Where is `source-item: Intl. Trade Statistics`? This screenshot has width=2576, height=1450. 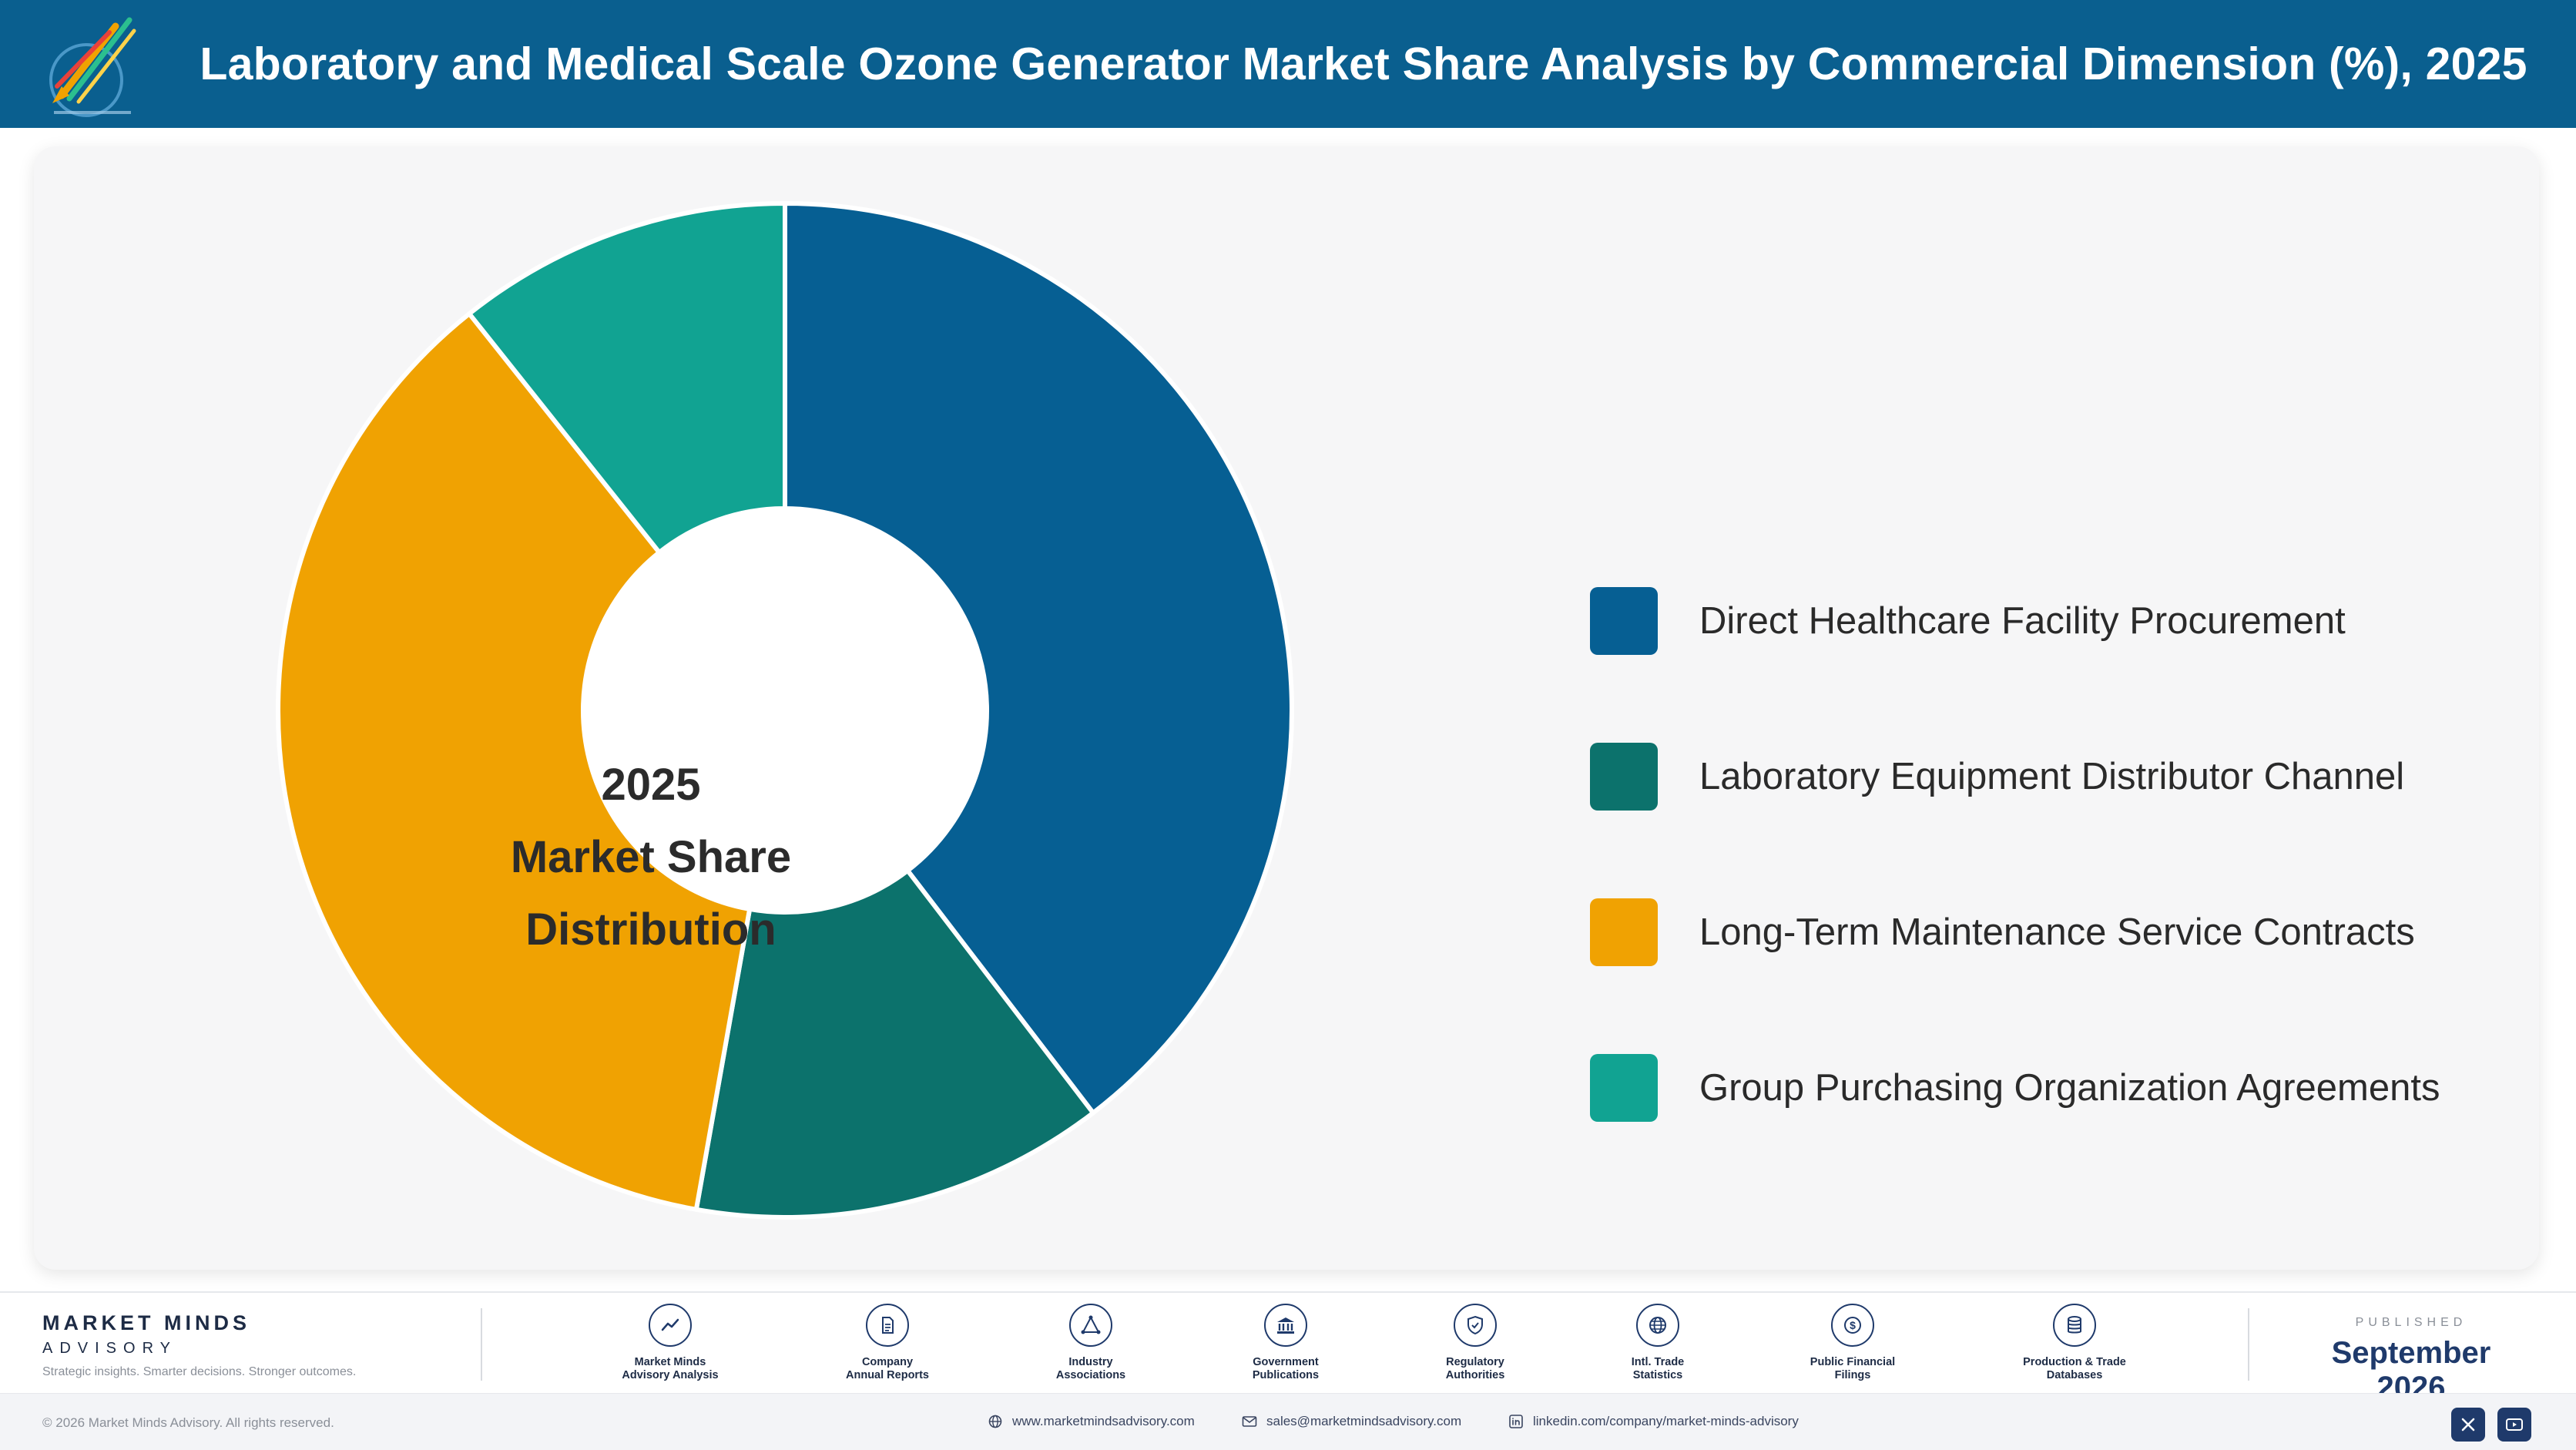 source-item: Intl. Trade Statistics is located at coordinates (1658, 1343).